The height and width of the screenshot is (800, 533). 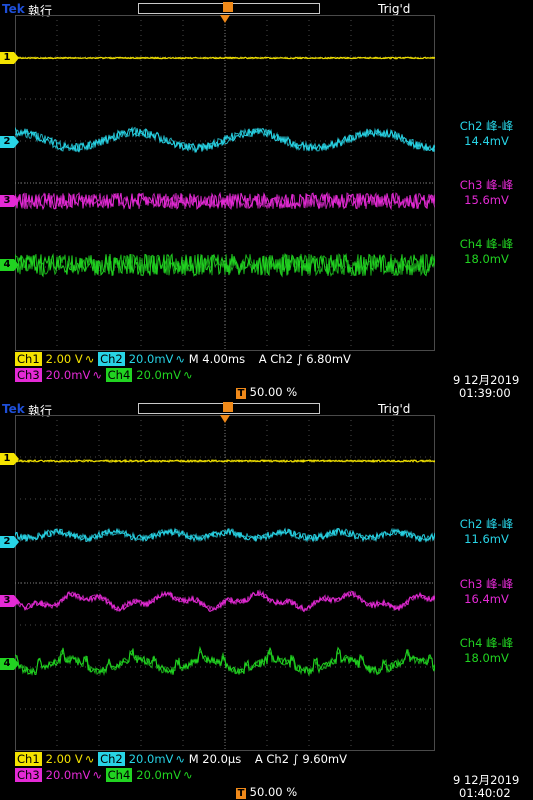 I want to click on ch2-measurement: Ch2 峰-峰 14.4mV, so click(x=486, y=134).